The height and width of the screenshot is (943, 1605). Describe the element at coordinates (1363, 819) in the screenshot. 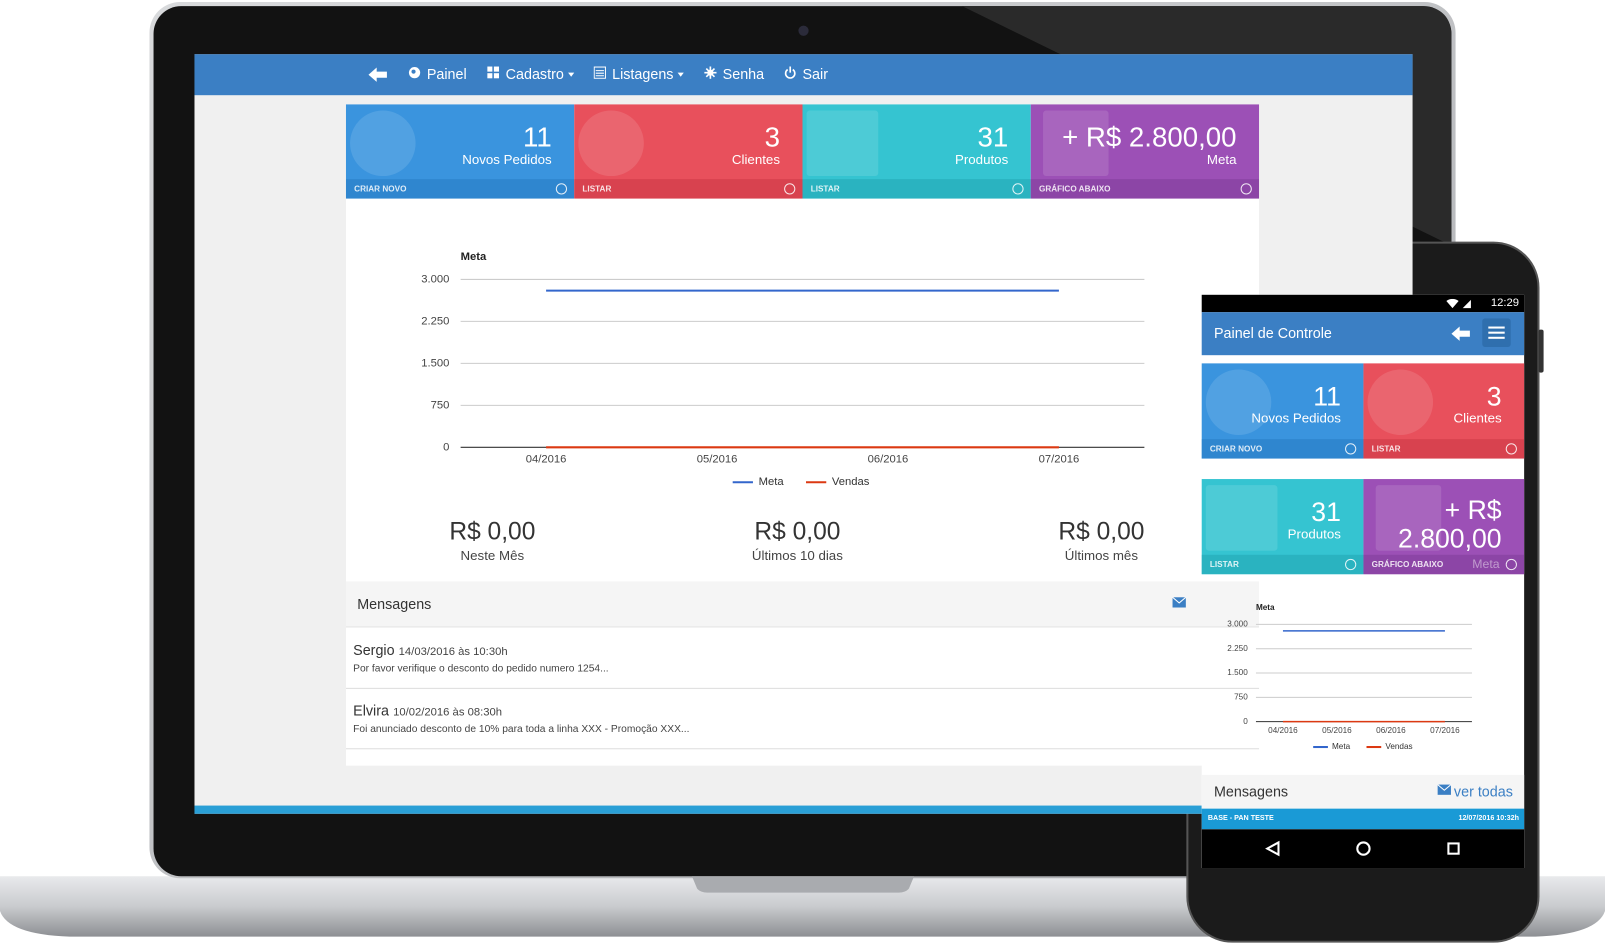

I see `message-item: BASE - PAN TESTE 12/07/2016 10:32h` at that location.